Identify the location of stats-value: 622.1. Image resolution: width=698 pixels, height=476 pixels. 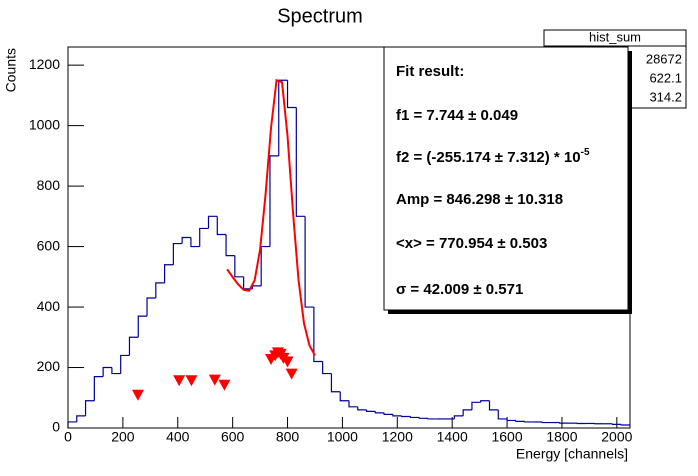
(665, 77).